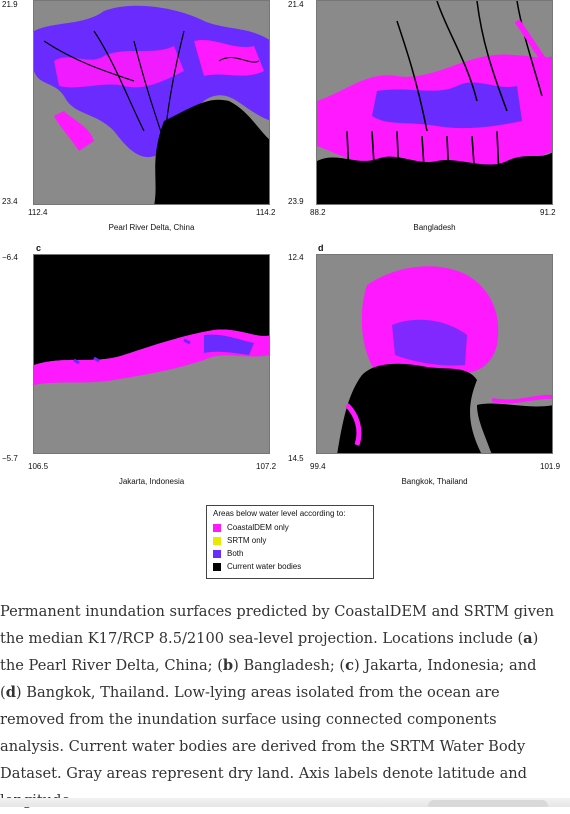 This screenshot has width=570, height=814. Describe the element at coordinates (434, 481) in the screenshot. I see `panel-d-place: Bangkok, Thailand` at that location.